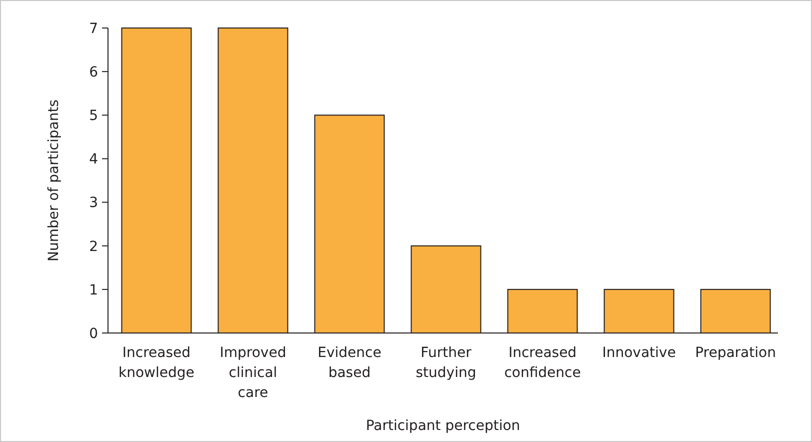 Image resolution: width=812 pixels, height=442 pixels. I want to click on x-tick-label: Innovative, so click(639, 353).